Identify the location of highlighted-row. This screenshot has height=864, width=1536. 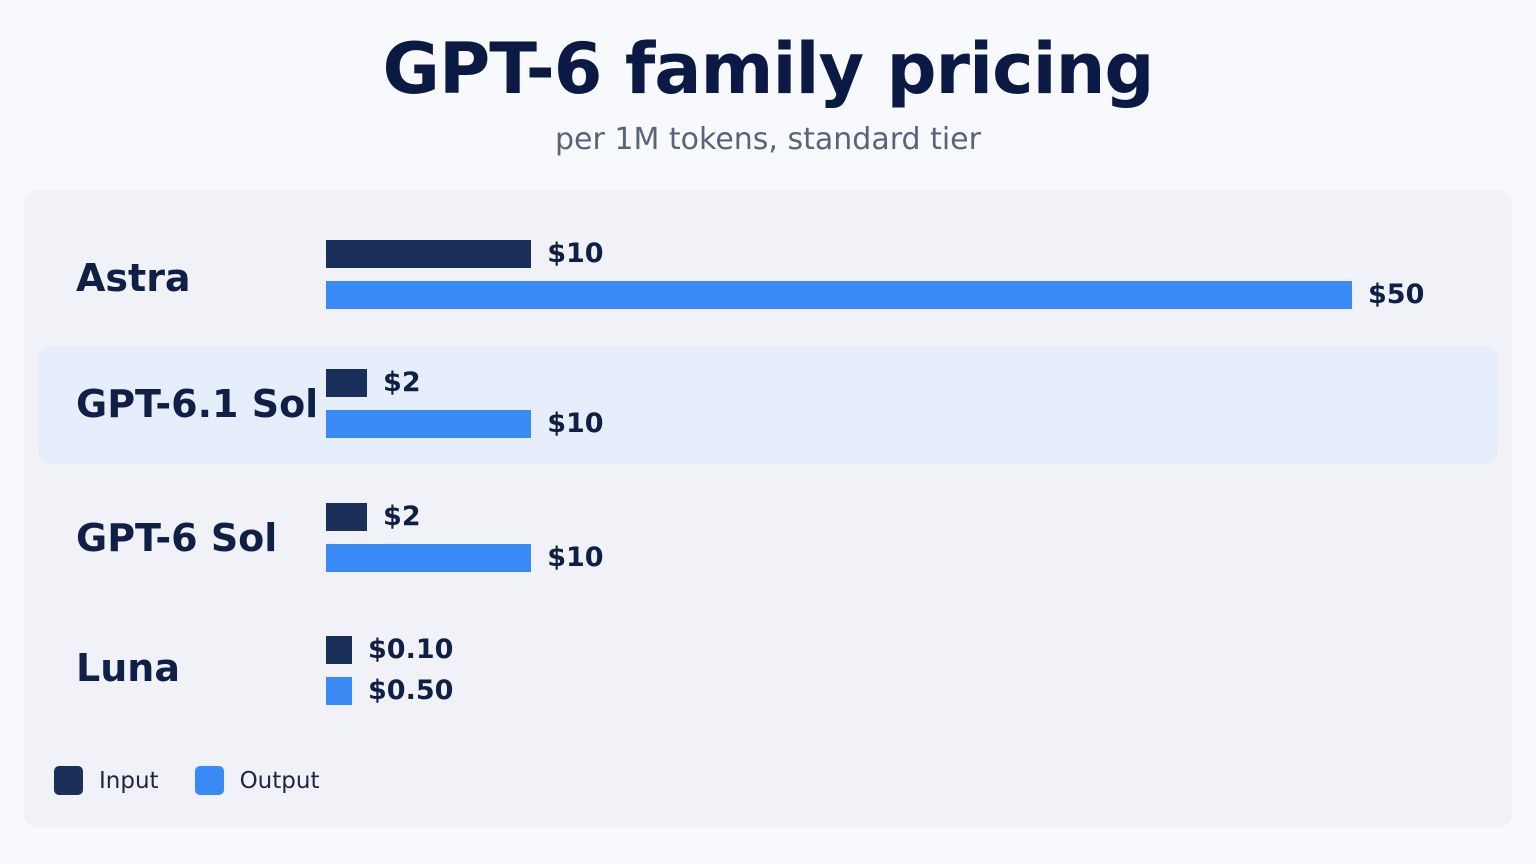
(768, 405).